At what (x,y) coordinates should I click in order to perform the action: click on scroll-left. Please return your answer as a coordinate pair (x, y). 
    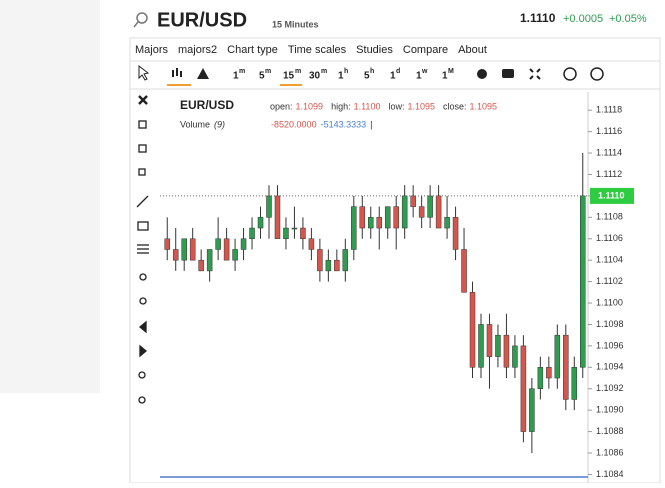
    Looking at the image, I should click on (142, 327).